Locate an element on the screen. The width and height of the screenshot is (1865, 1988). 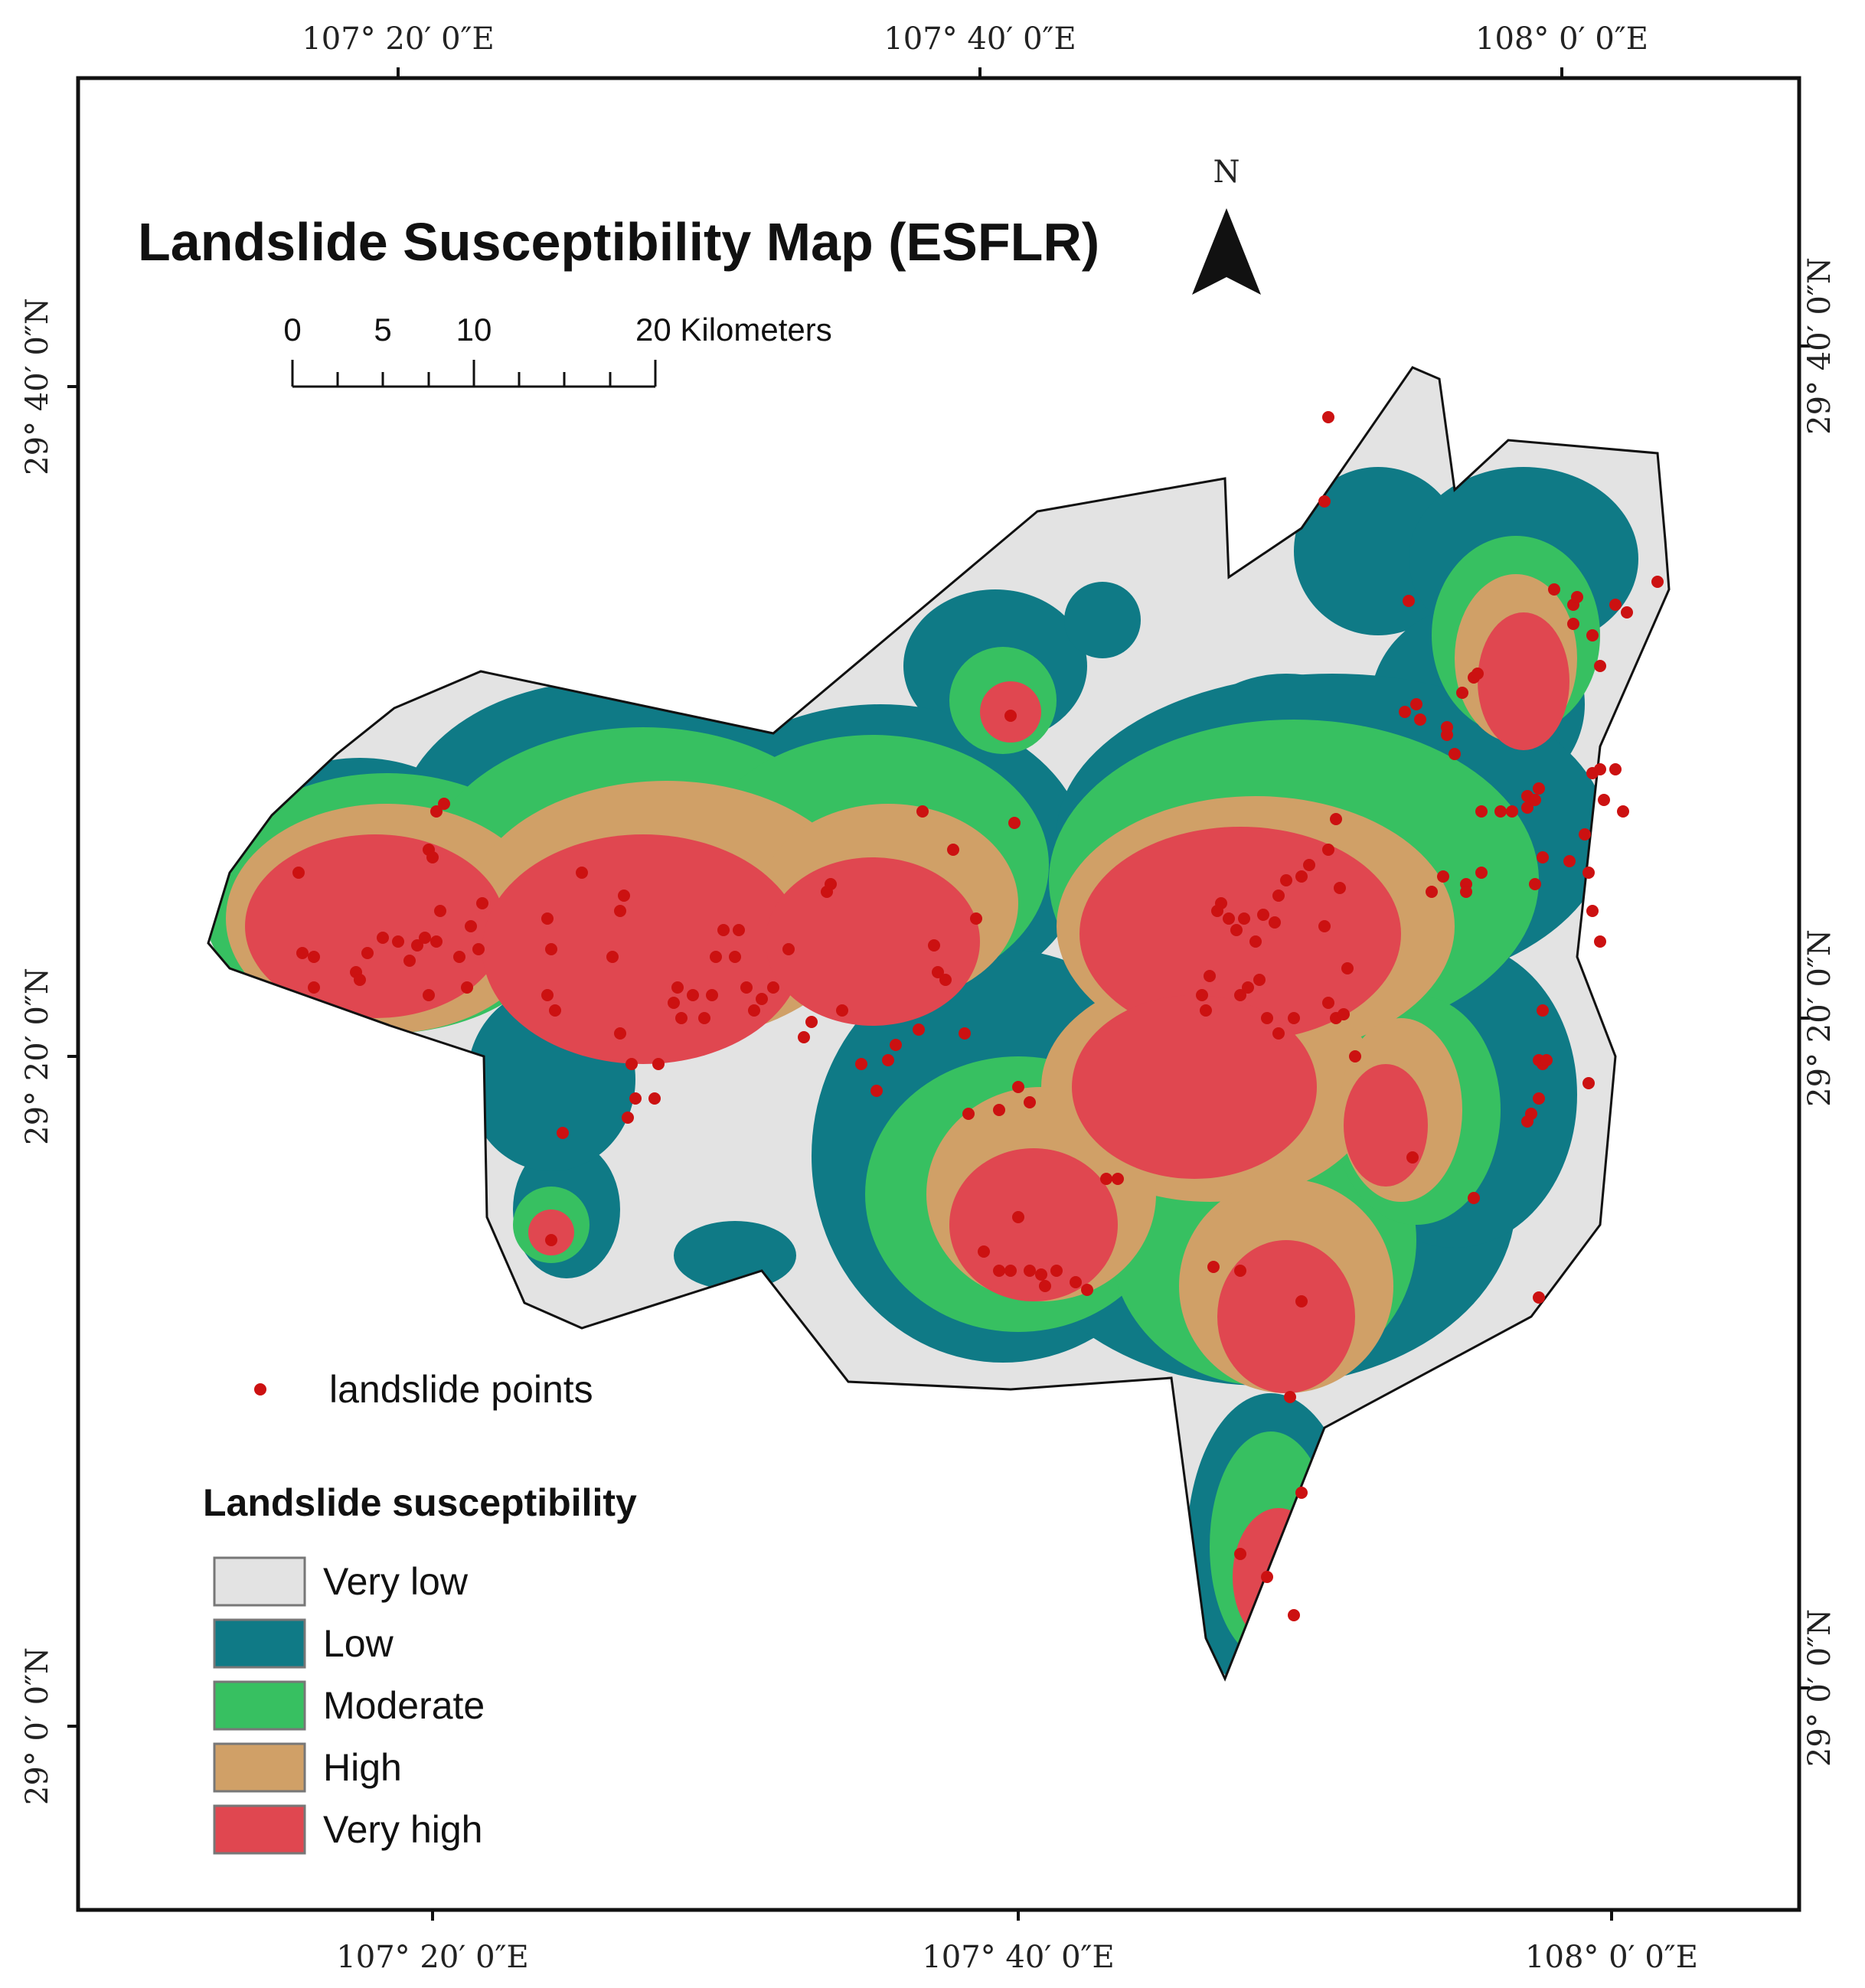
points-legend-label: landslide points is located at coordinates (461, 1389).